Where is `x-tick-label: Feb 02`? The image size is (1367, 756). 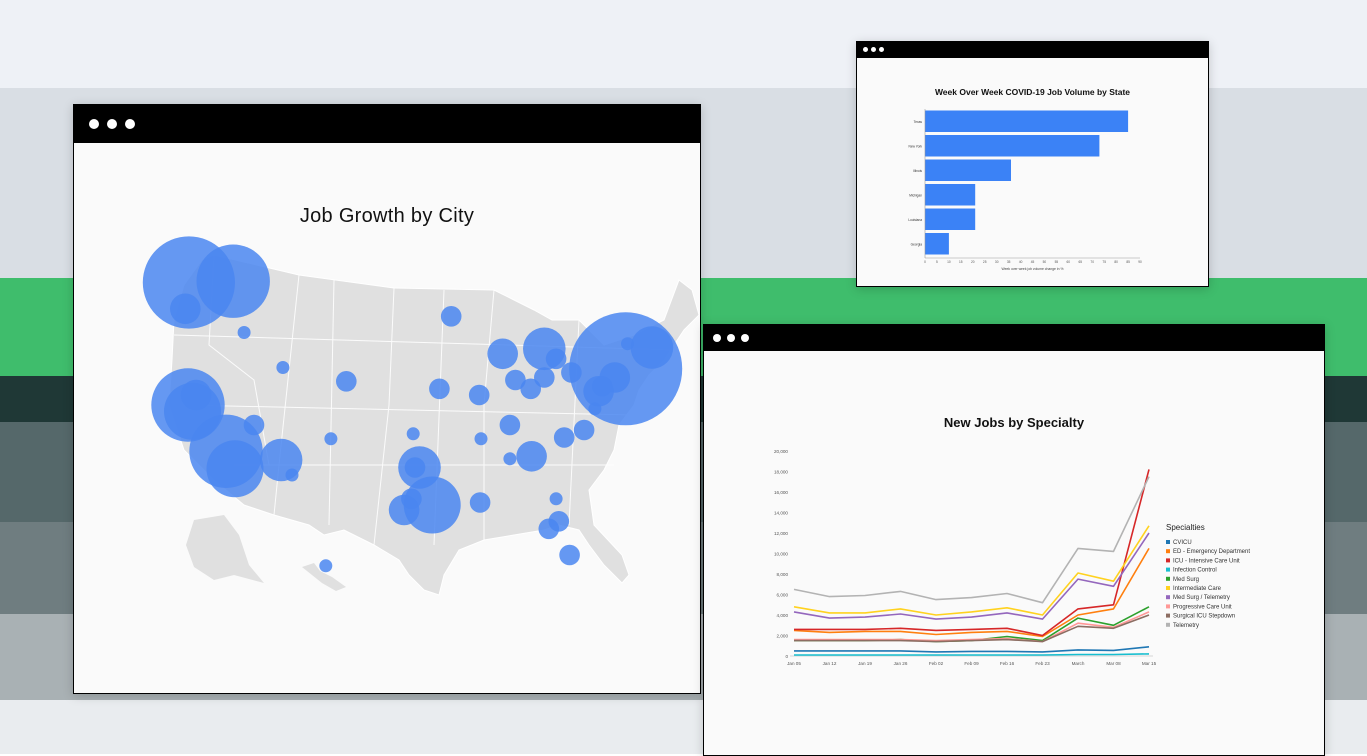 x-tick-label: Feb 02 is located at coordinates (936, 663).